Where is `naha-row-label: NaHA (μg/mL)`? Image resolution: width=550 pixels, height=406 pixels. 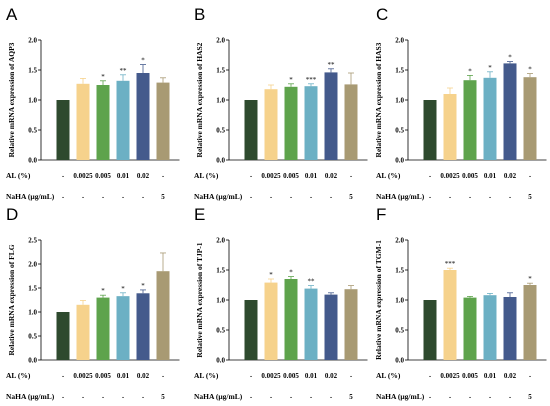 naha-row-label: NaHA (μg/mL) is located at coordinates (218, 396).